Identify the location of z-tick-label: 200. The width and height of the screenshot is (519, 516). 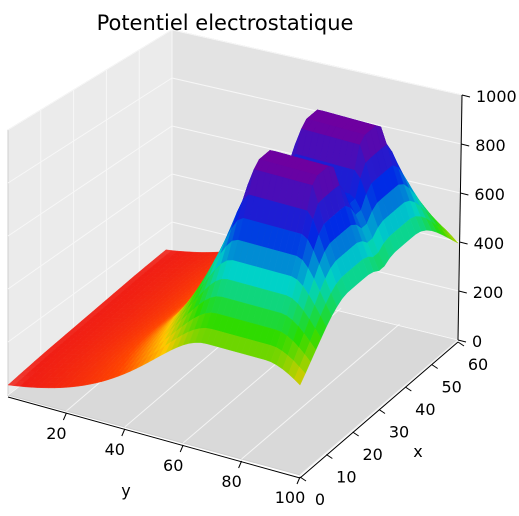
(488, 292).